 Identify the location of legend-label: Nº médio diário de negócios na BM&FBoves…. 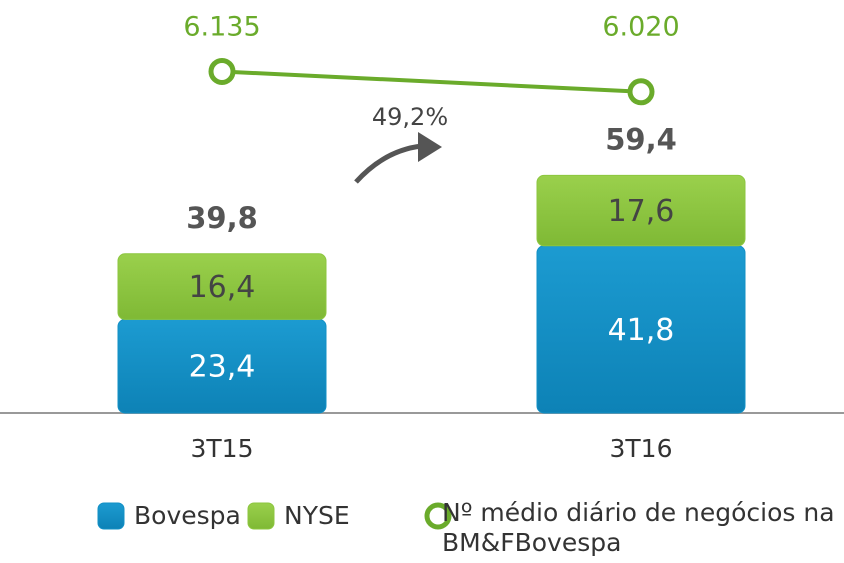
(638, 527).